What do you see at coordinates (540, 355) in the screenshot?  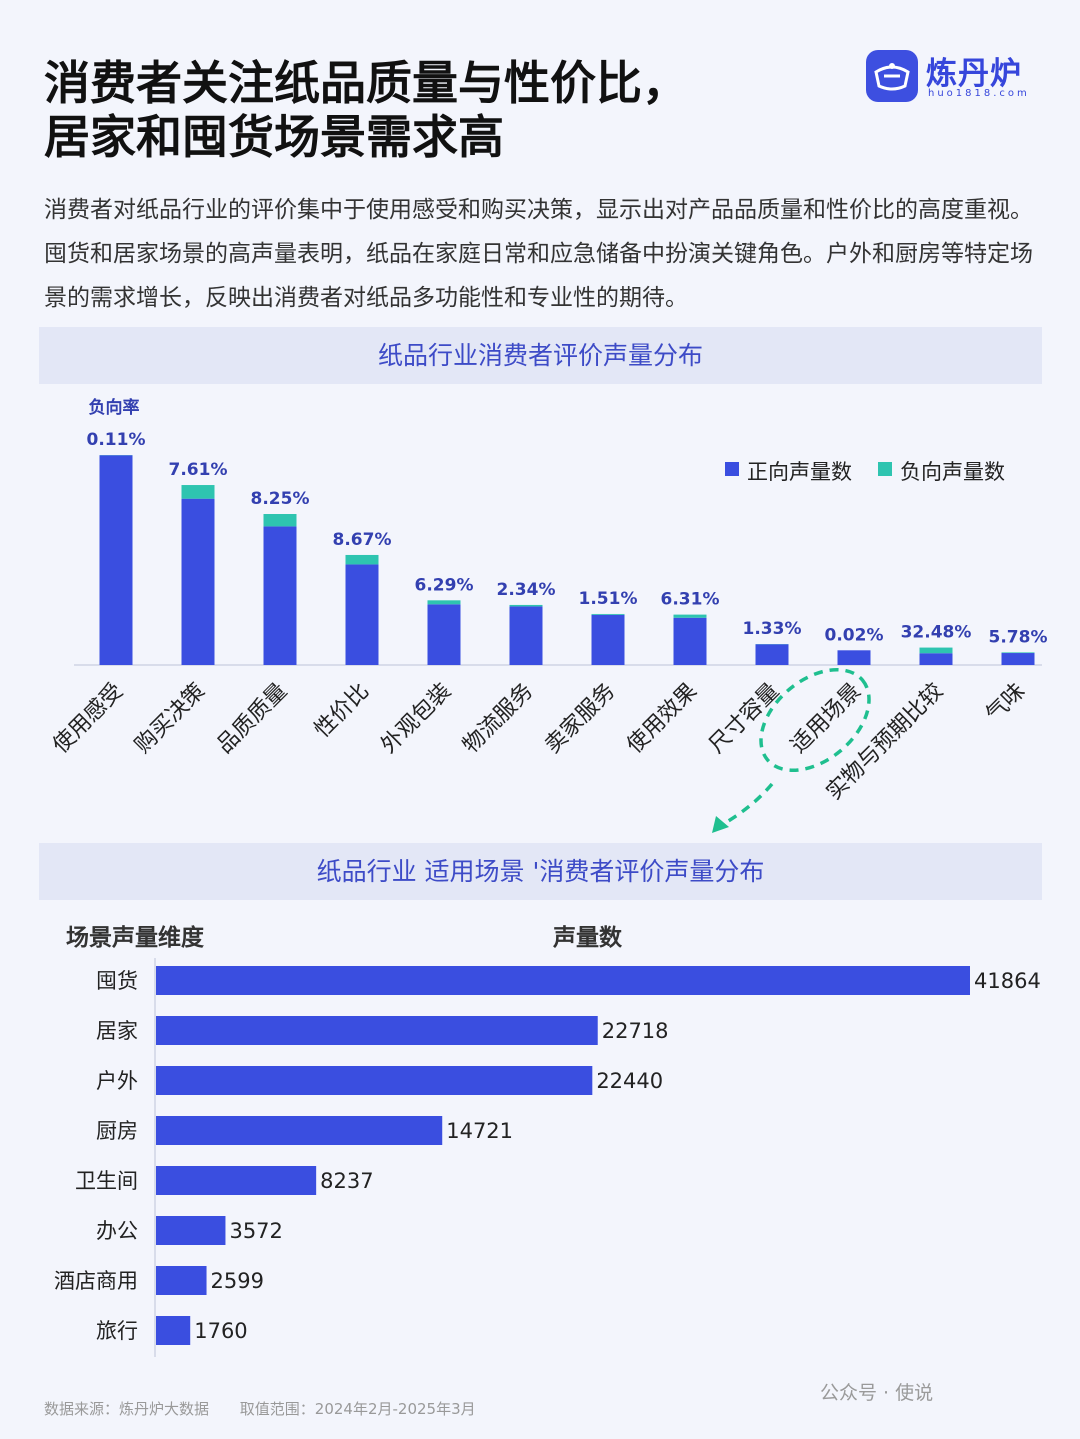 I see `chart1-title: 纸品行业消费者评价声量分布` at bounding box center [540, 355].